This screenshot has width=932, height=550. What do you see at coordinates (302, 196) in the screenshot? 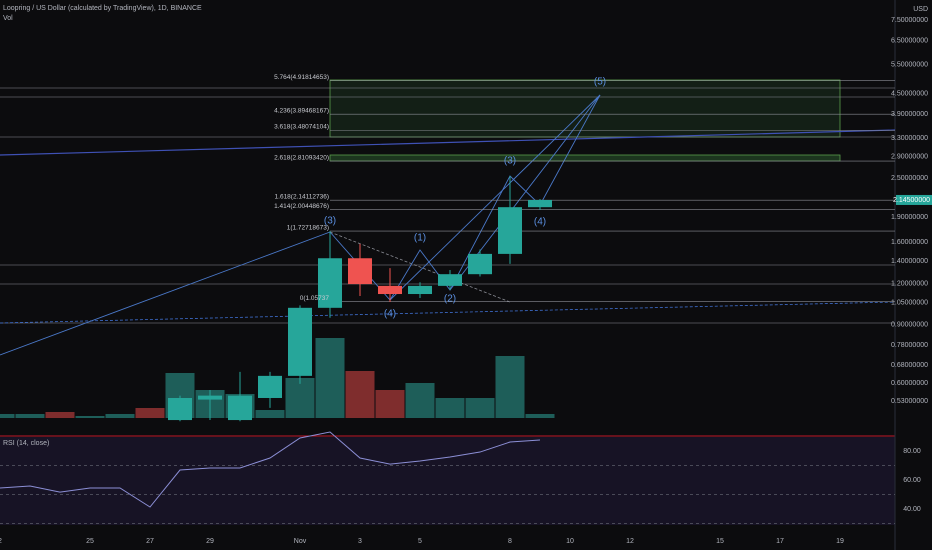
I see `fib-label: 1.618(2.14112736)` at bounding box center [302, 196].